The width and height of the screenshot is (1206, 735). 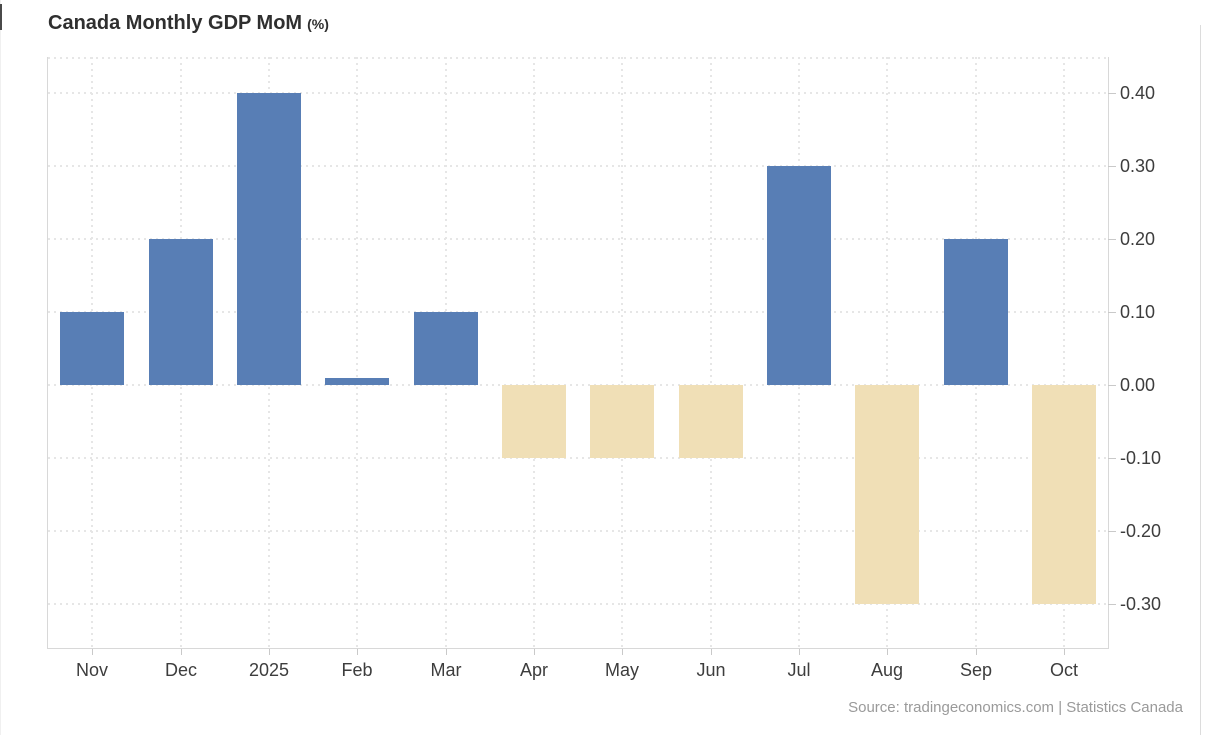 I want to click on bar-Jun, so click(x=711, y=421).